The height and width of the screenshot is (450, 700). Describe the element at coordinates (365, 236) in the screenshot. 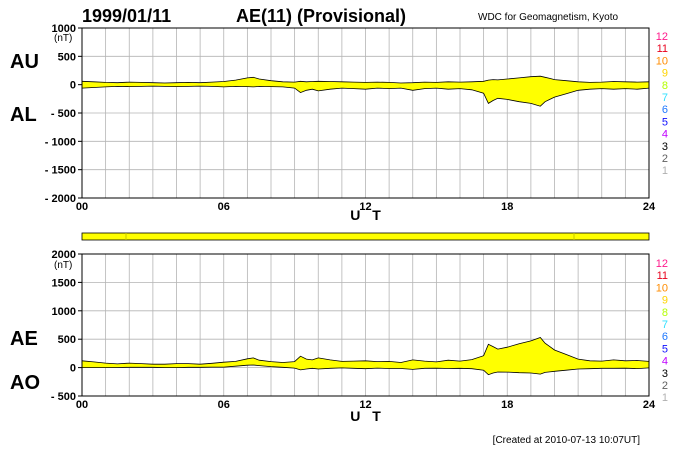

I see `data-quality-bar` at that location.